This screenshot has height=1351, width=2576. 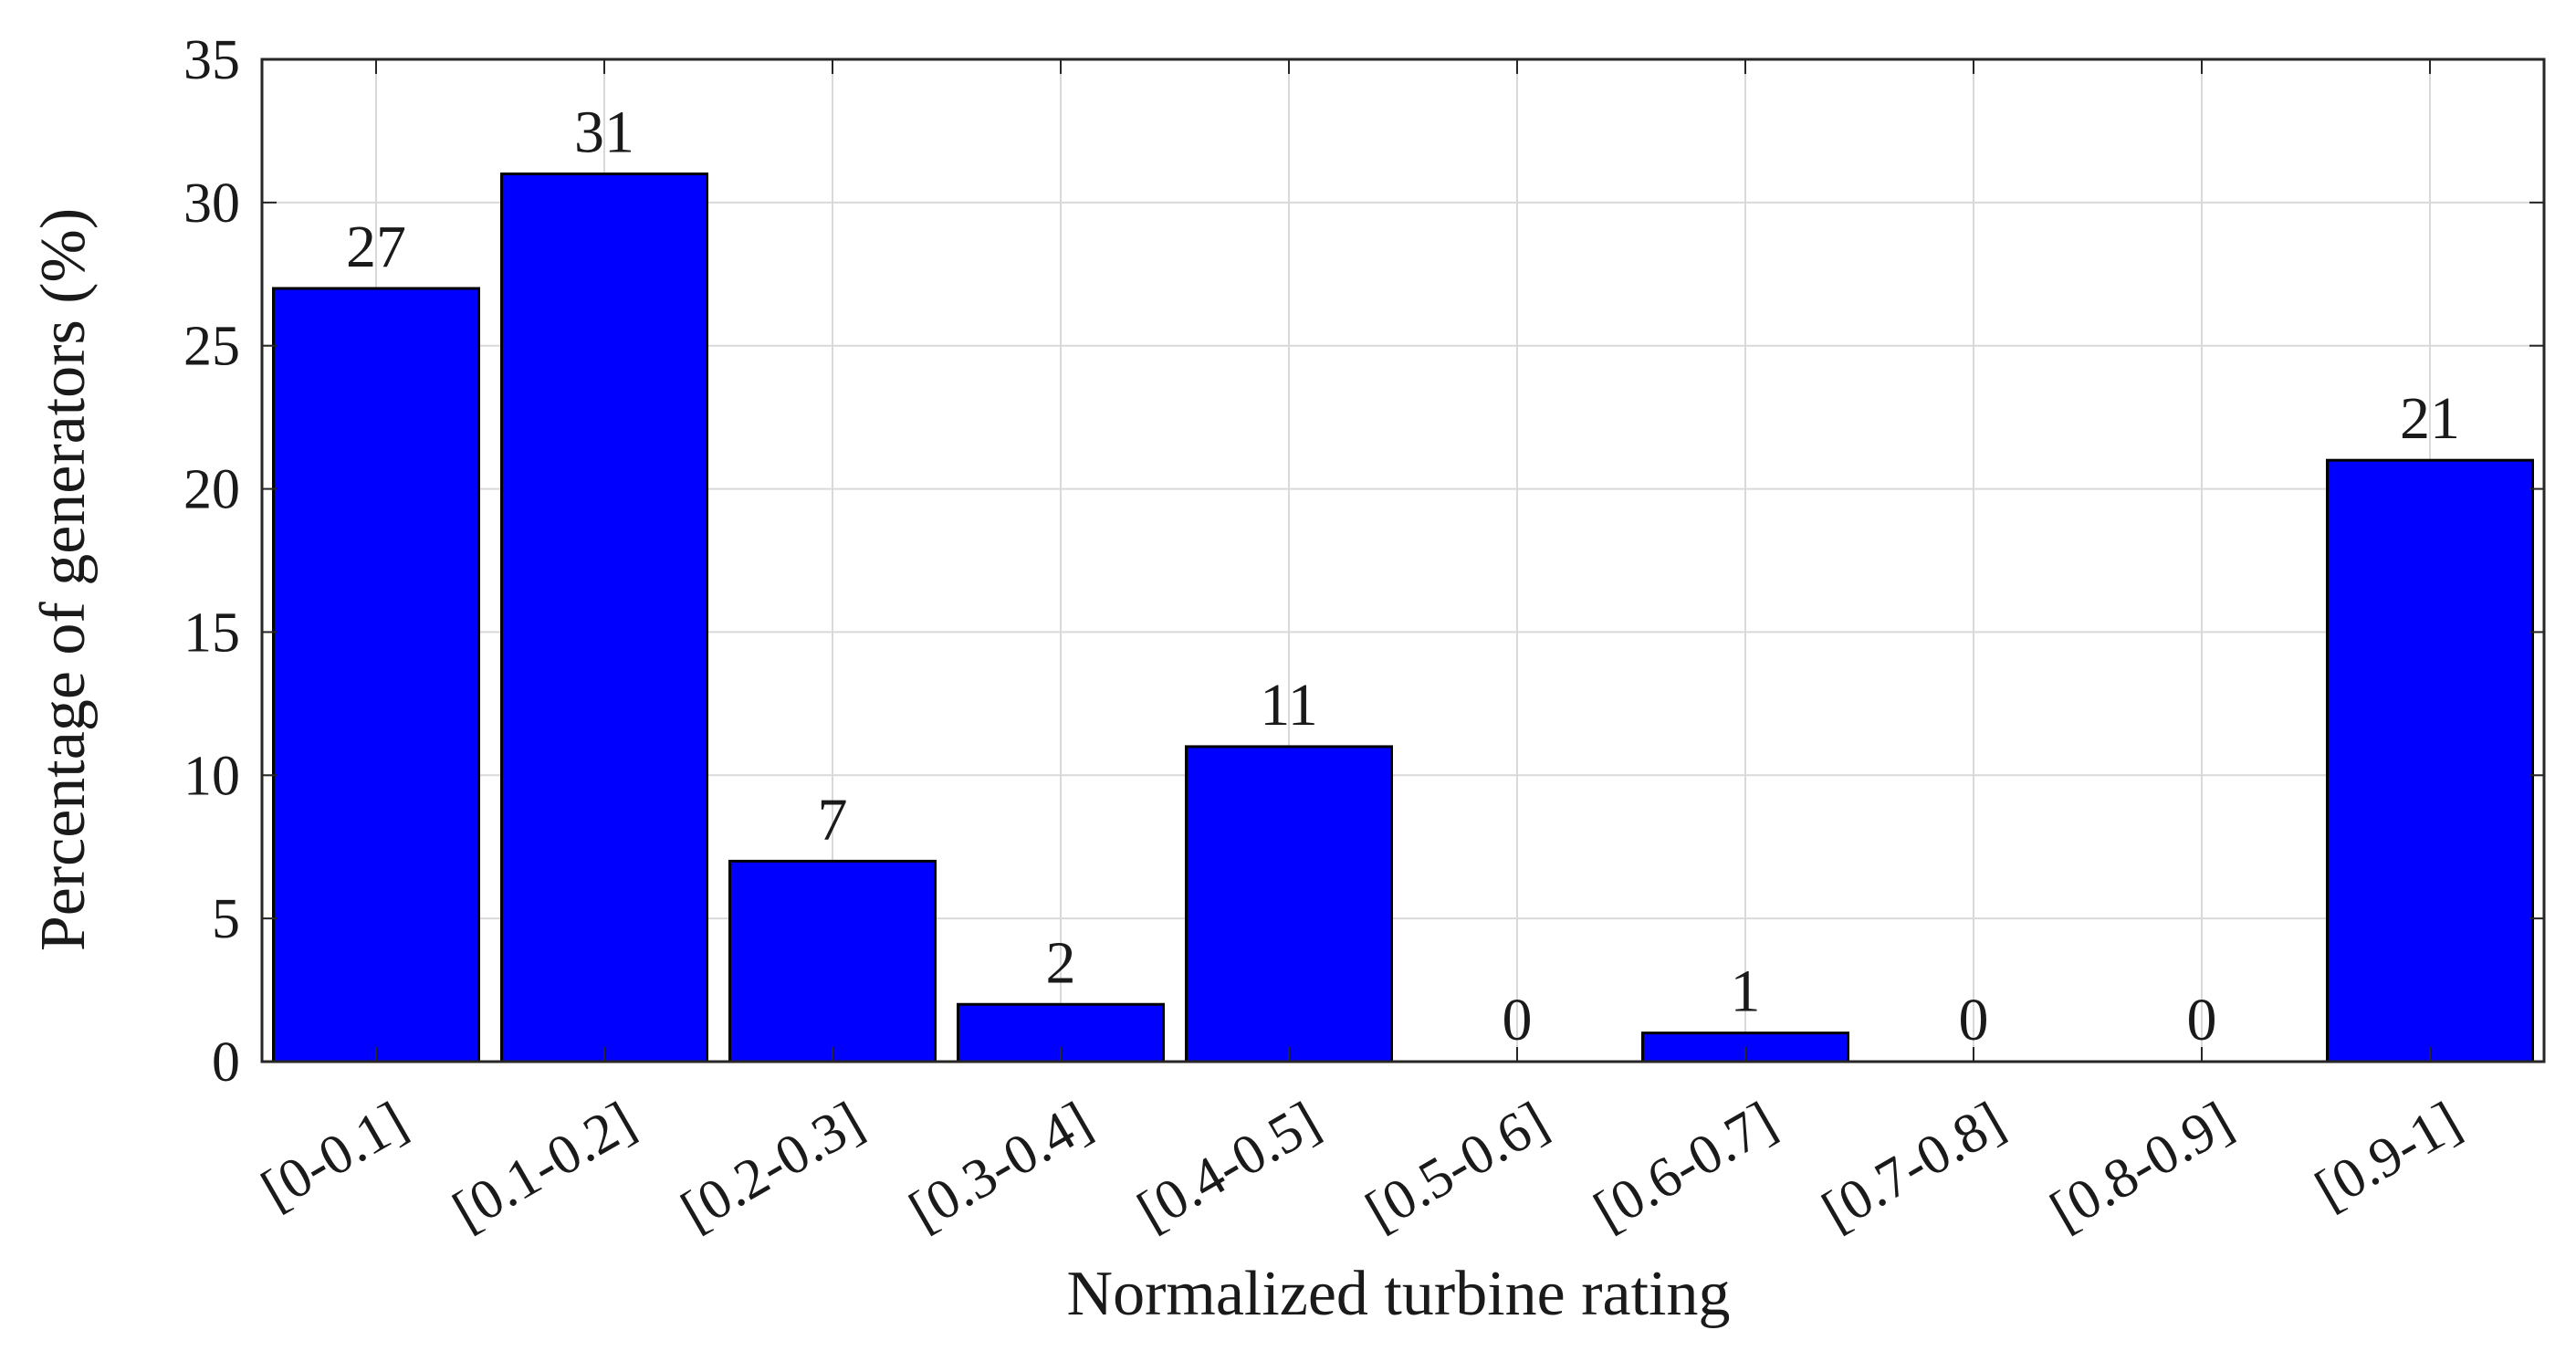 I want to click on data-label: 27, so click(x=376, y=247).